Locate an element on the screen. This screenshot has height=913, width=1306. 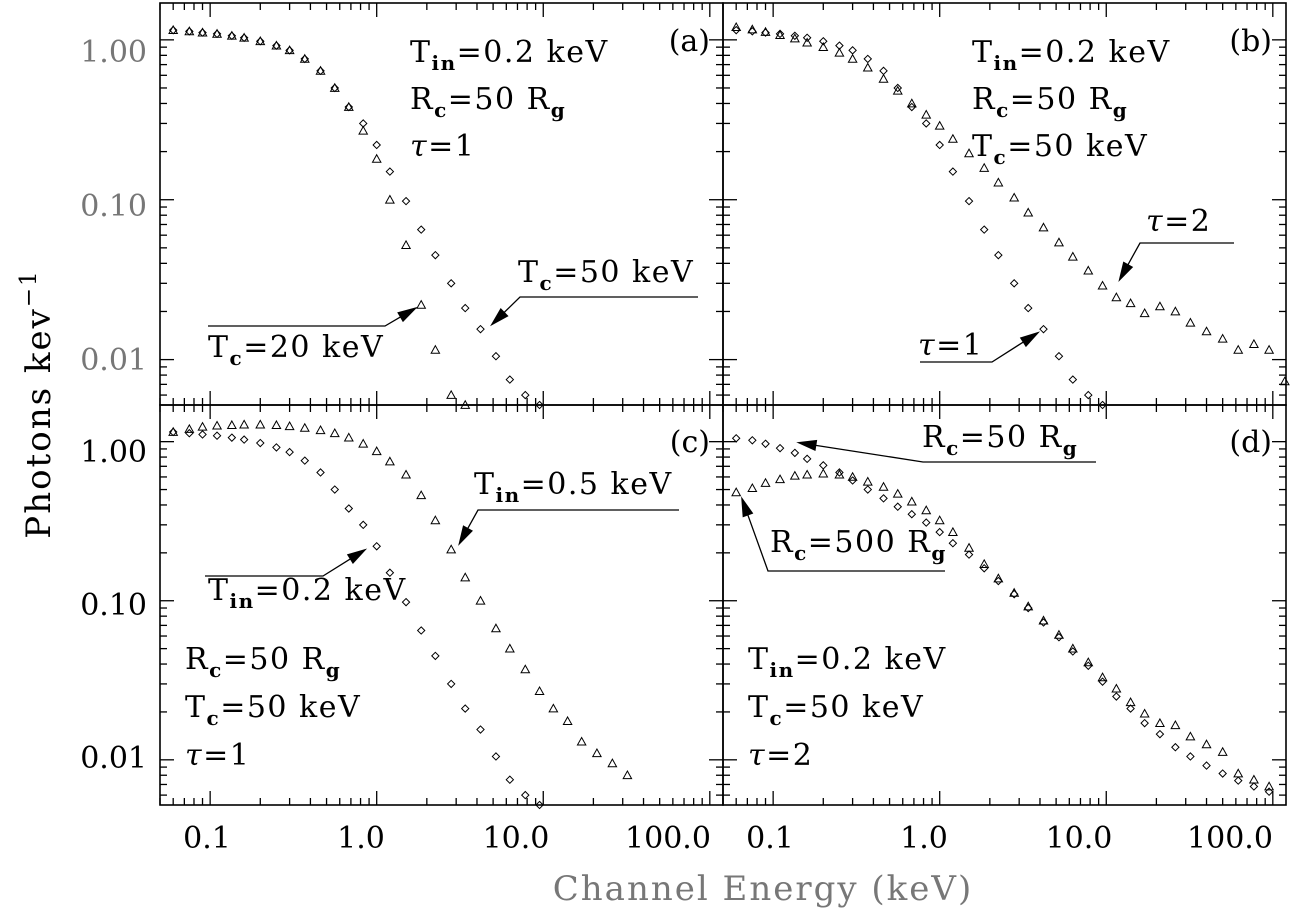
annotation-d-tau: τ=2 is located at coordinates (780, 755).